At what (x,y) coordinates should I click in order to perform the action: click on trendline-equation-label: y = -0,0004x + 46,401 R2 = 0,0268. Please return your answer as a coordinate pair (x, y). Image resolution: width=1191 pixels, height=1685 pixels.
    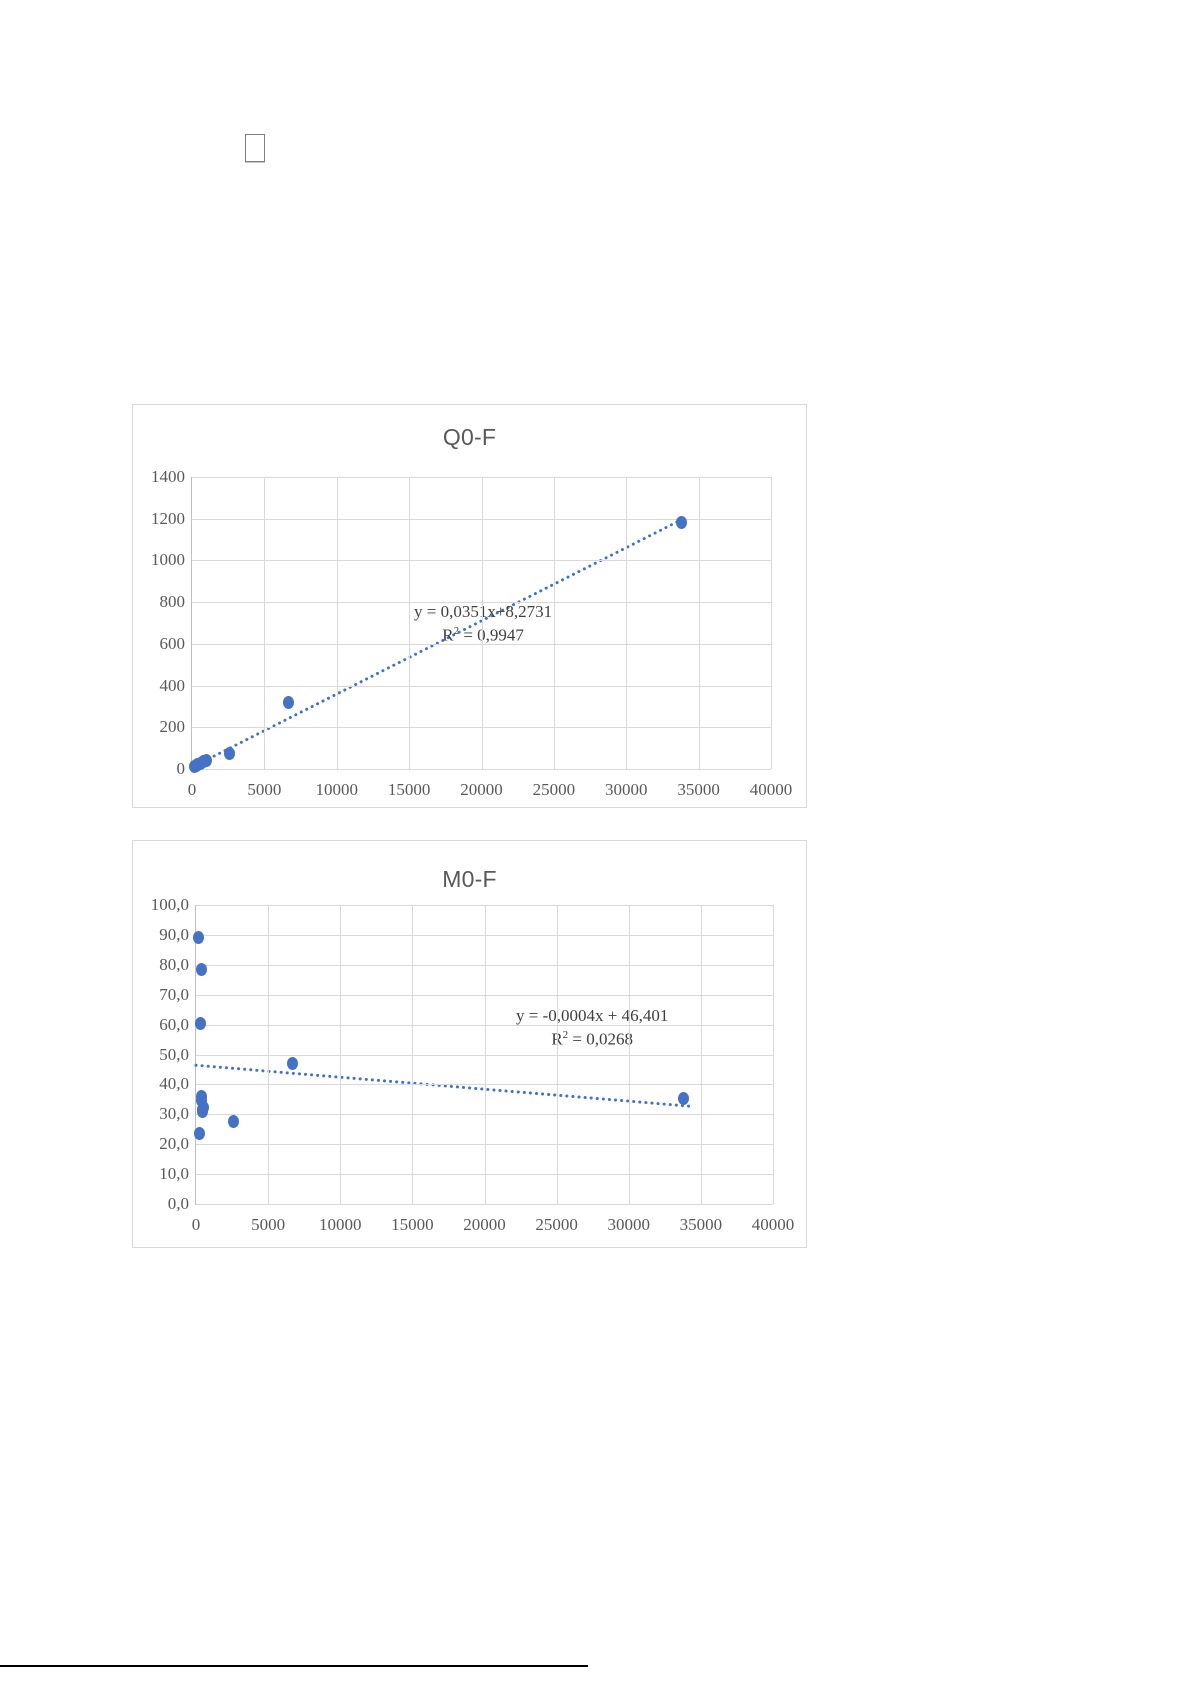
    Looking at the image, I should click on (592, 1028).